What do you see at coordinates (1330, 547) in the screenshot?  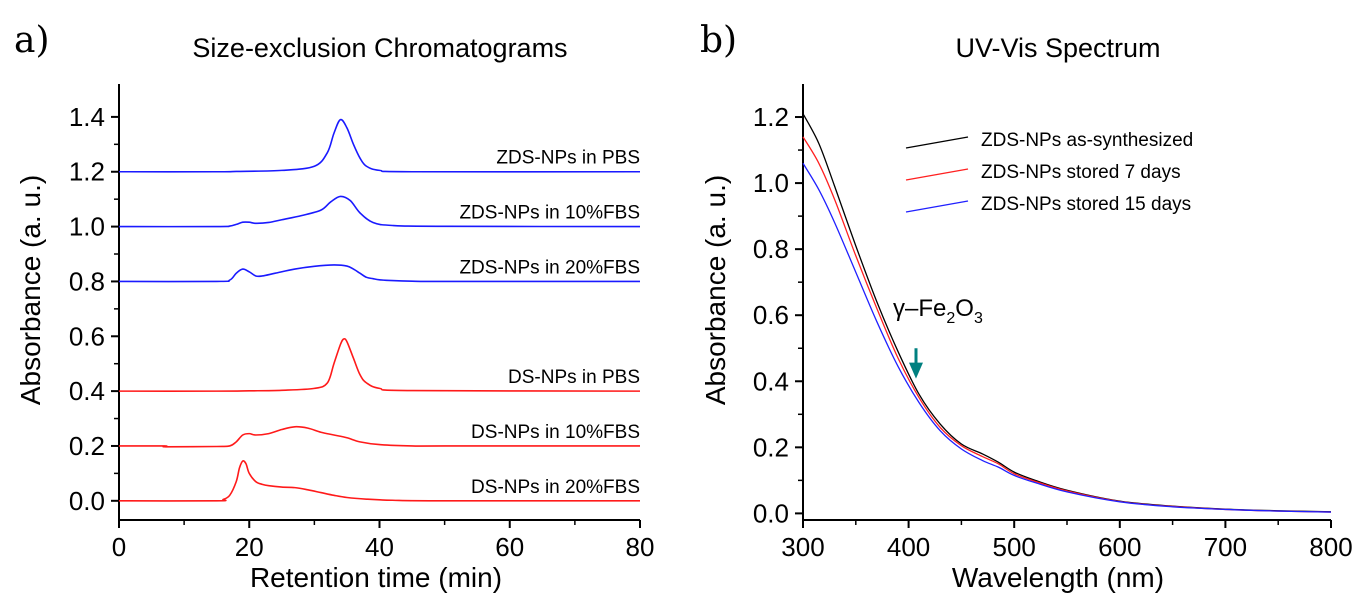 I see `panel-b-x-tick-label: 800` at bounding box center [1330, 547].